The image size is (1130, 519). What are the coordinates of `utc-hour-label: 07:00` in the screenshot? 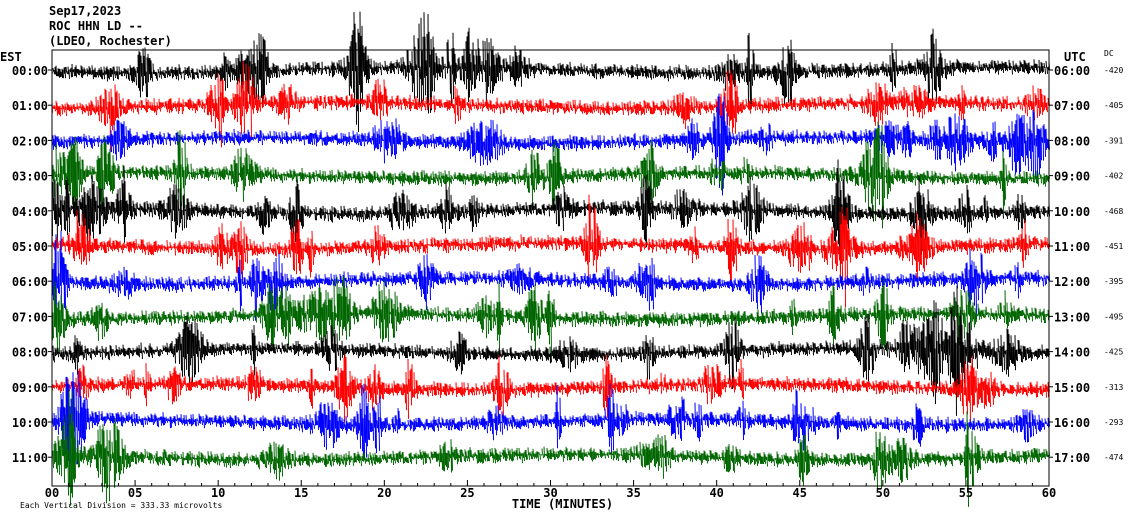 It's located at (1072, 106).